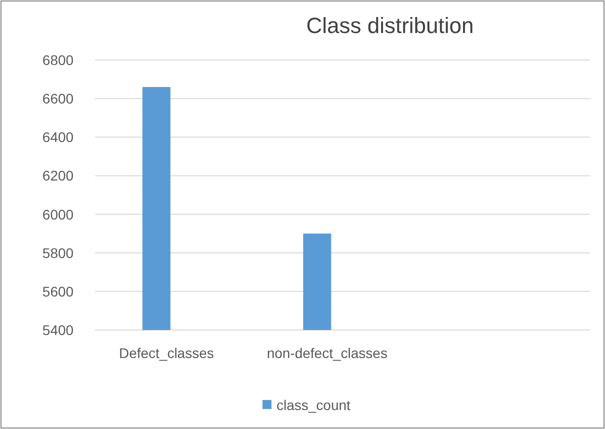 The width and height of the screenshot is (605, 429). I want to click on y-tick-label: 5600, so click(58, 291).